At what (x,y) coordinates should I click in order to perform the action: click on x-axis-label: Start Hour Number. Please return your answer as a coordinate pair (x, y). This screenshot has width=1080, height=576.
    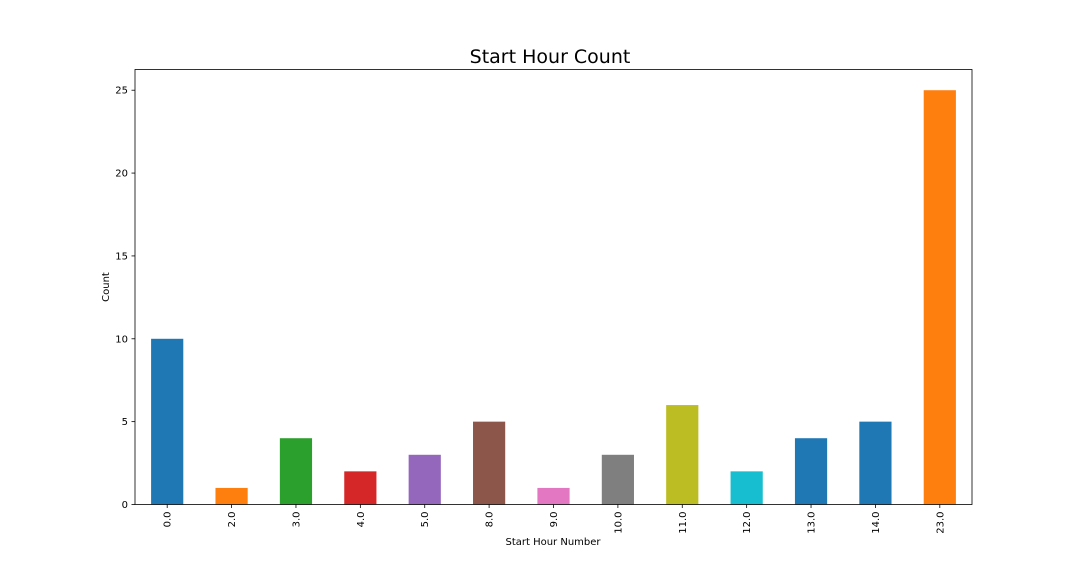
    Looking at the image, I should click on (553, 542).